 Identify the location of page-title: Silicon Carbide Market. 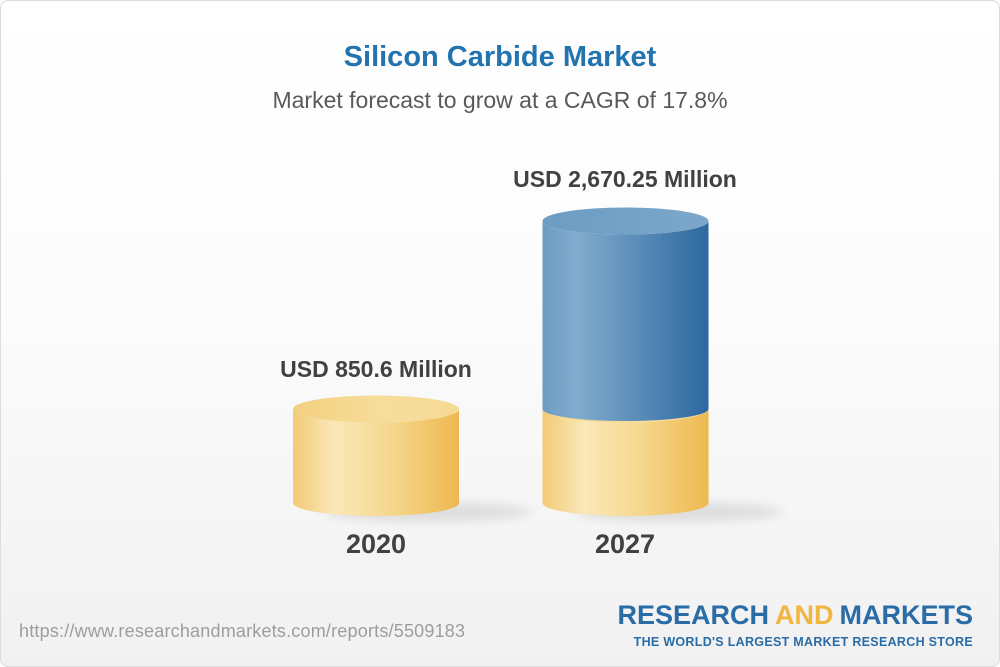
(500, 57).